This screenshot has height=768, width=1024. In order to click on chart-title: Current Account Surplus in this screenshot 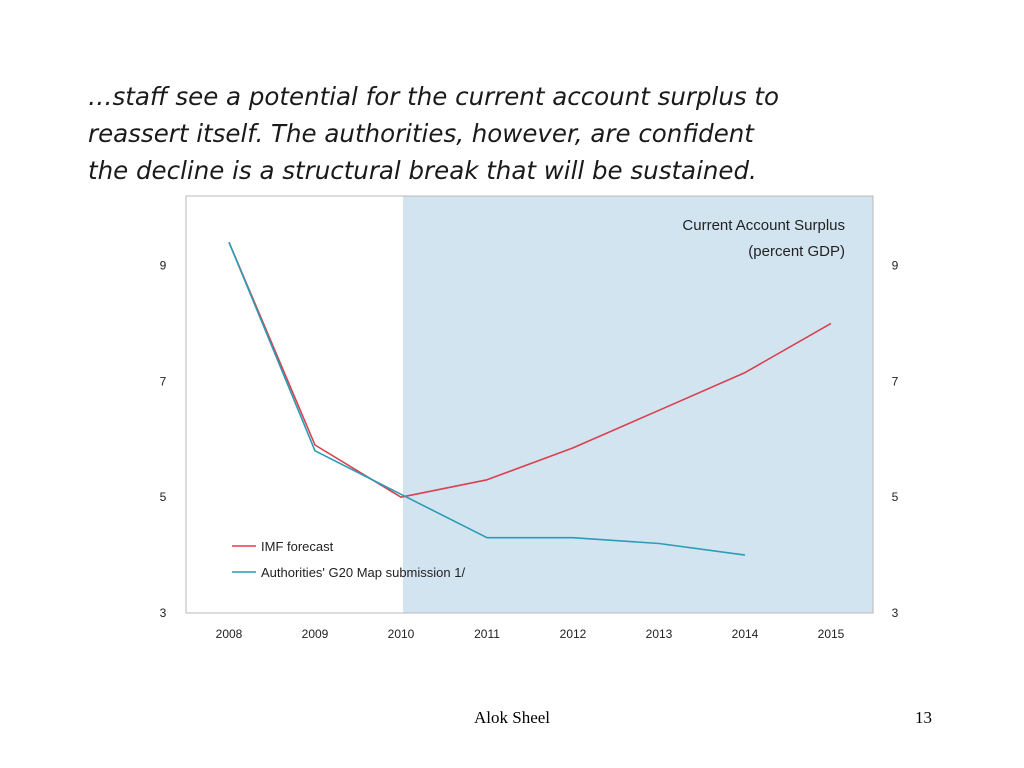, I will do `click(763, 225)`.